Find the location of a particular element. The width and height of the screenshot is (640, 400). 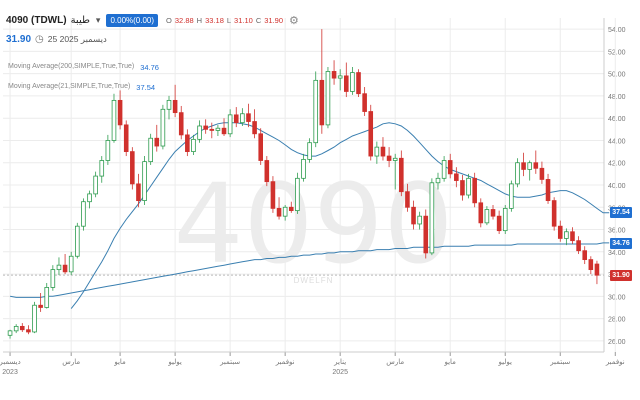

x-tick-label: نوفمبر is located at coordinates (285, 362).